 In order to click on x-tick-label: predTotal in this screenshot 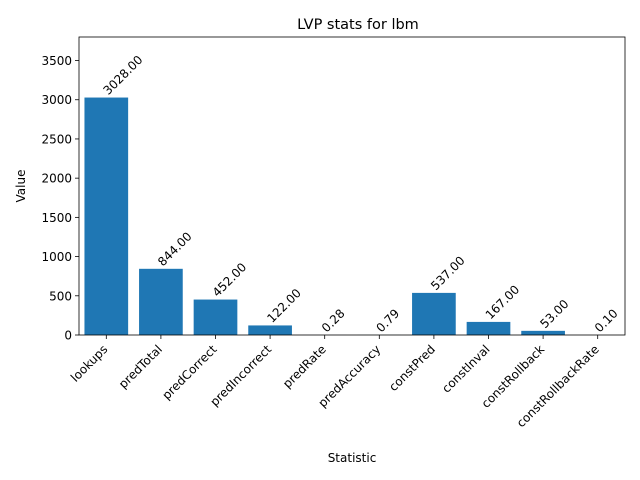, I will do `click(140, 366)`.